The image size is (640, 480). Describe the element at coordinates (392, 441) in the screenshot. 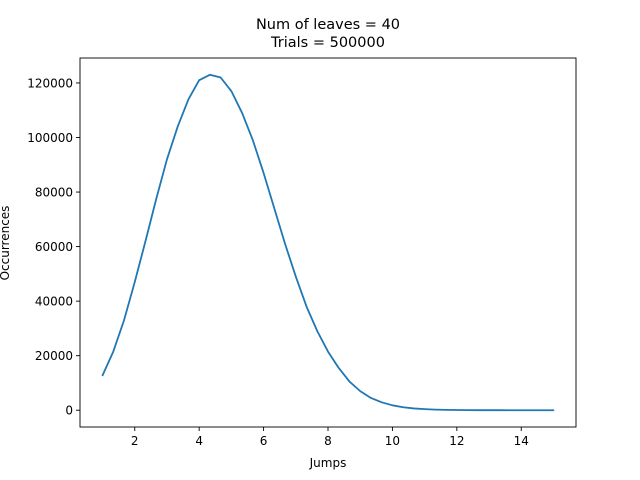

I see `x-tick-label: 10` at that location.